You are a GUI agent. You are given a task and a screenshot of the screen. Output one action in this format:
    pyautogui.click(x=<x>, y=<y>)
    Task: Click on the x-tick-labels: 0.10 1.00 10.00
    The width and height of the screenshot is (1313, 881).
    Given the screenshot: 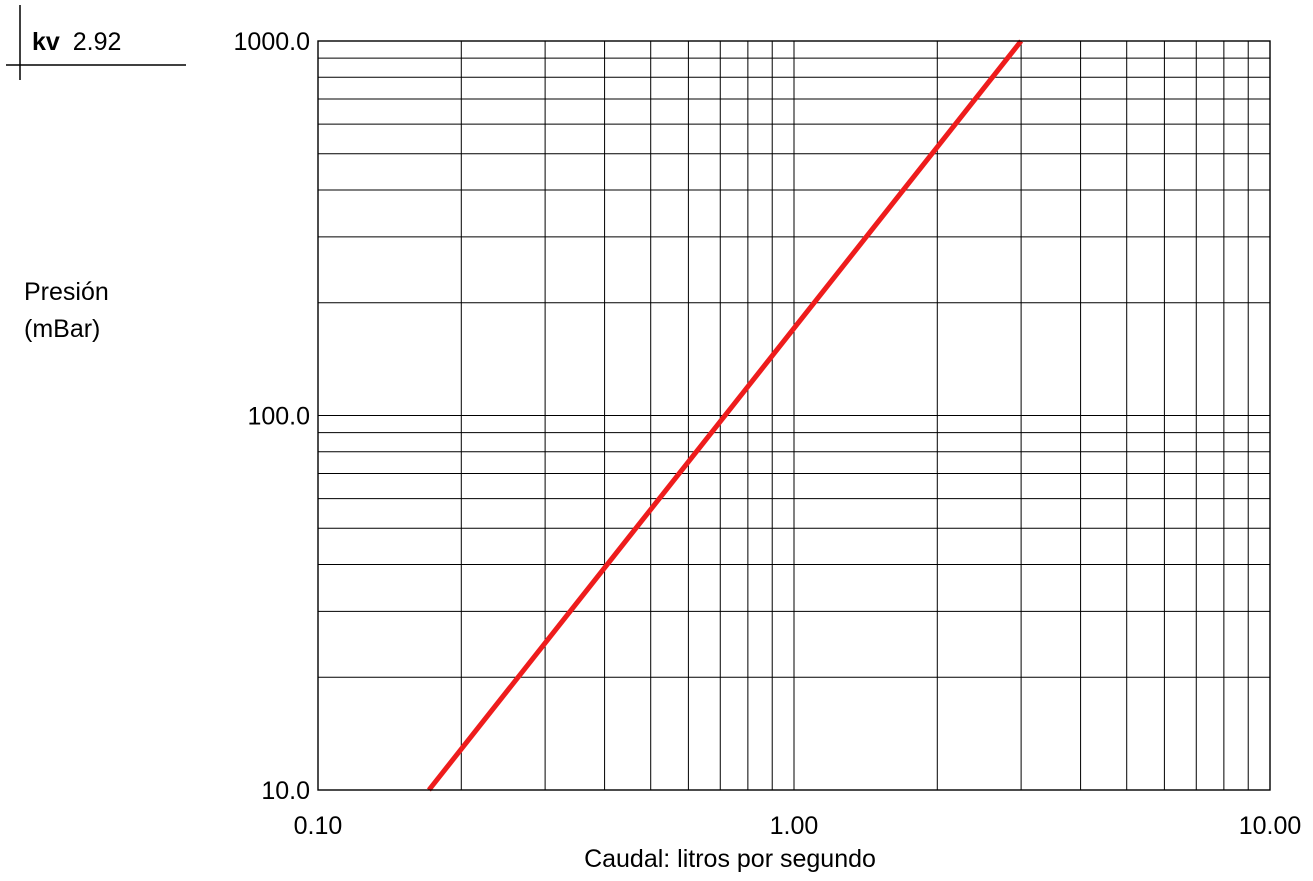 What is the action you would take?
    pyautogui.click(x=798, y=826)
    